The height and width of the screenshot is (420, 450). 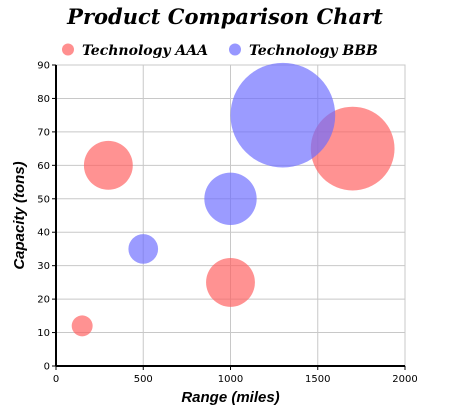 What do you see at coordinates (43, 99) in the screenshot?
I see `y-tick-label: 80` at bounding box center [43, 99].